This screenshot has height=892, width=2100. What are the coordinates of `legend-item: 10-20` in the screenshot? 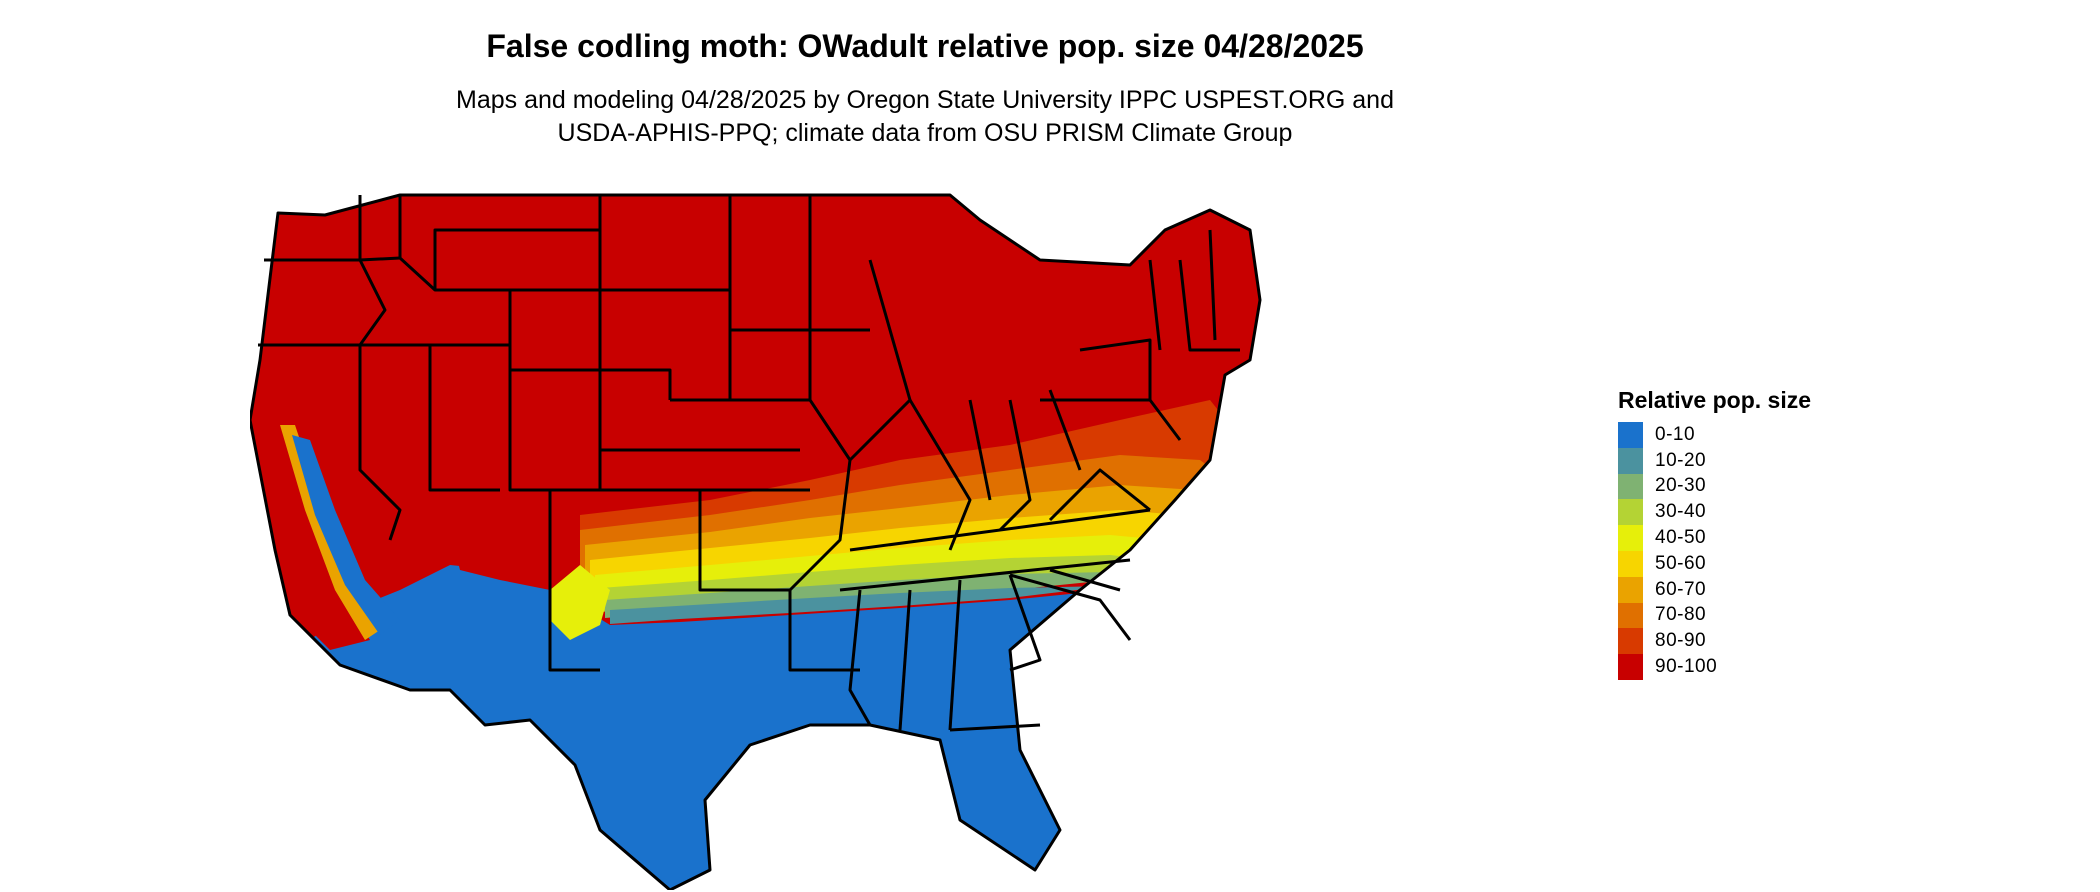 It's located at (1778, 460).